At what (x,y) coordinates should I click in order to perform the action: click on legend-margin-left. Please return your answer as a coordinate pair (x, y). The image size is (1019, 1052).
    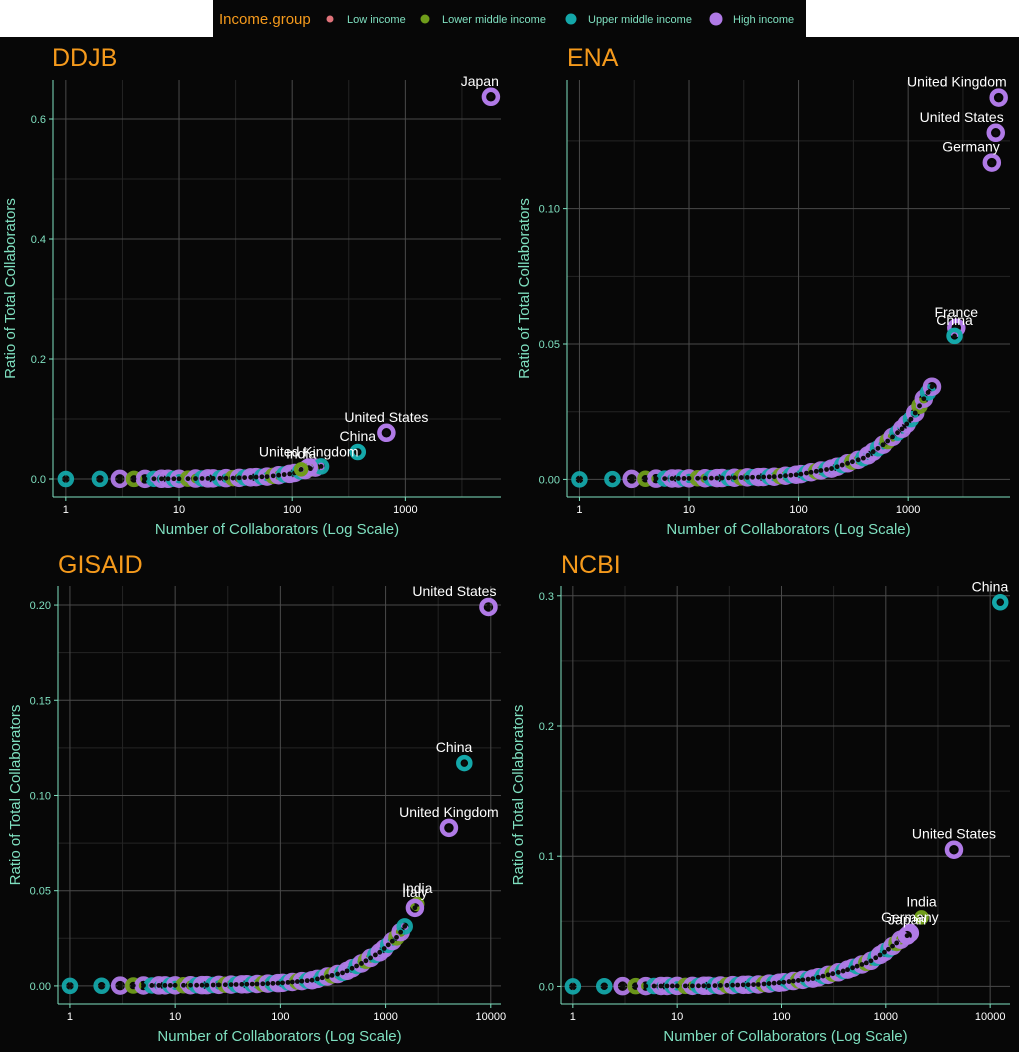
    Looking at the image, I should click on (106, 18).